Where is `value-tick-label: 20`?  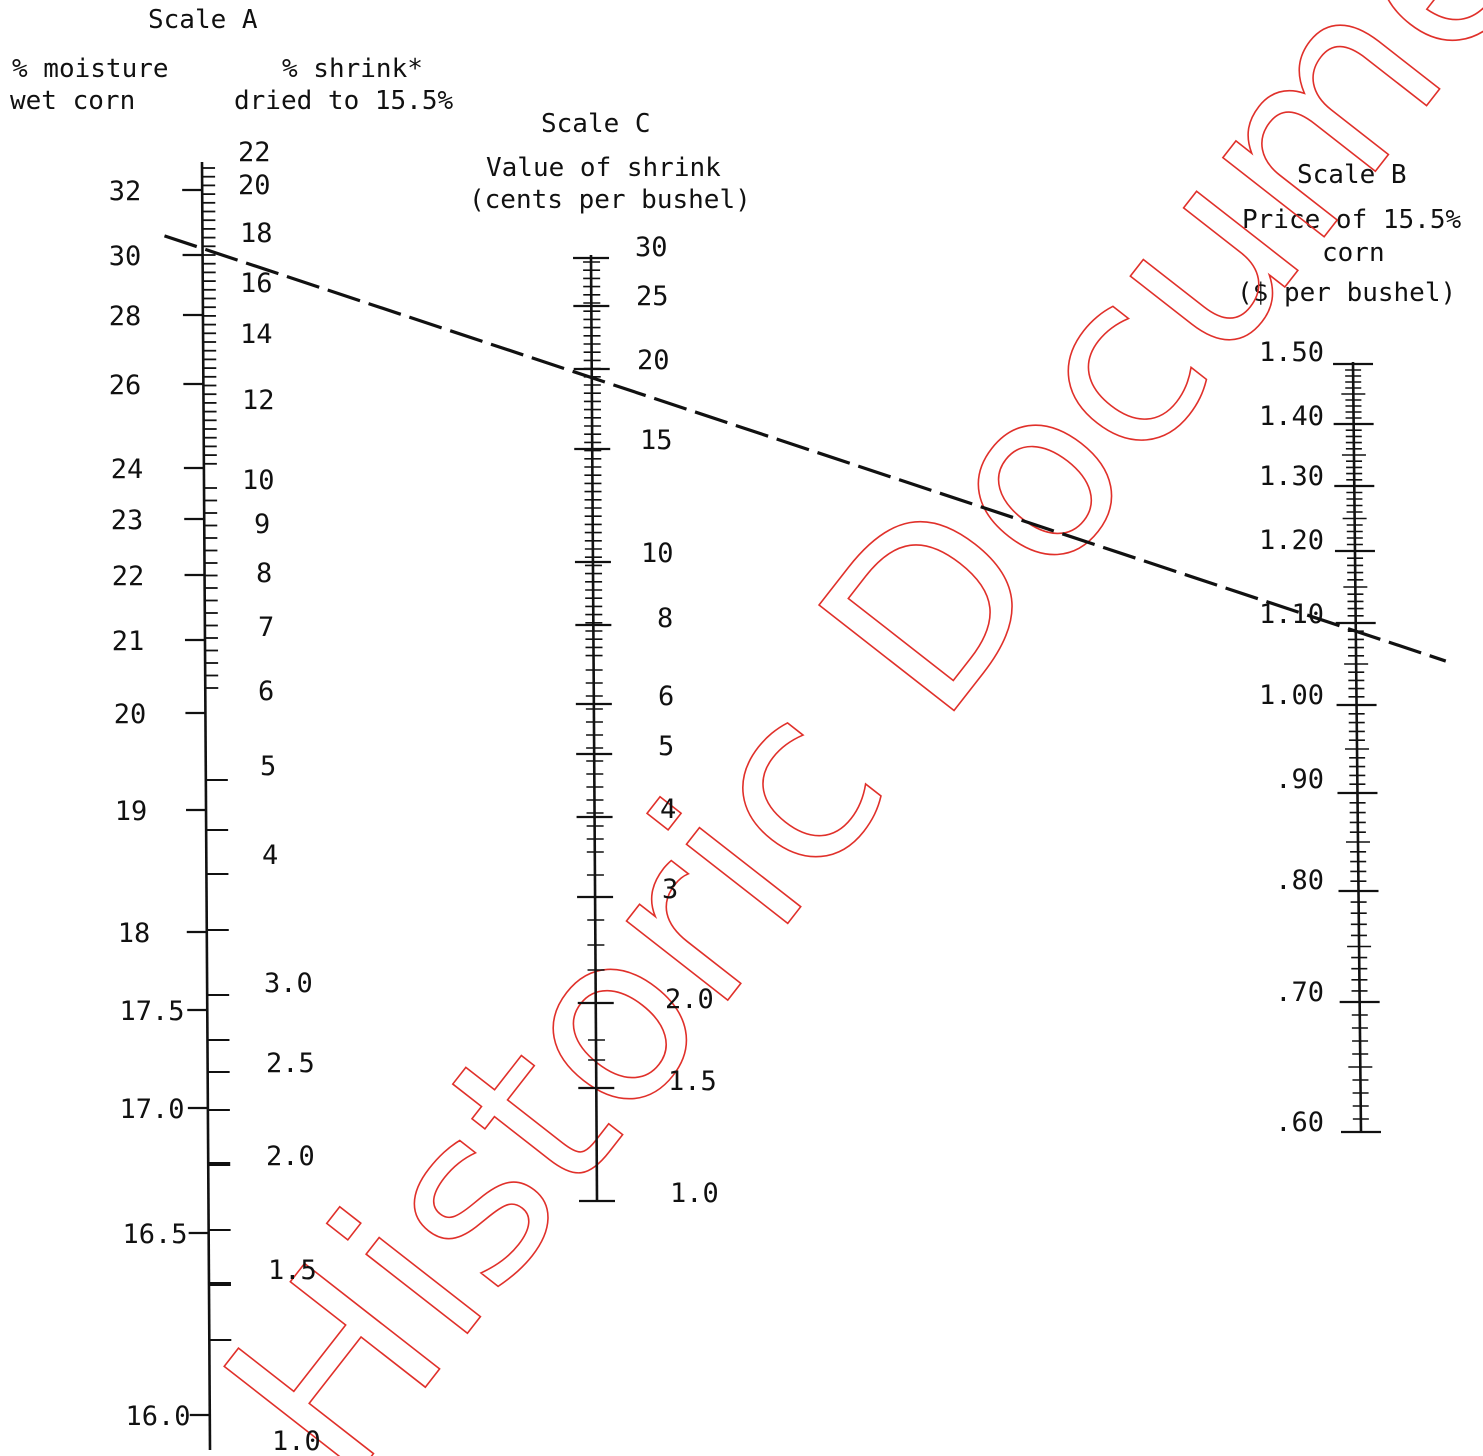
value-tick-label: 20 is located at coordinates (653, 360).